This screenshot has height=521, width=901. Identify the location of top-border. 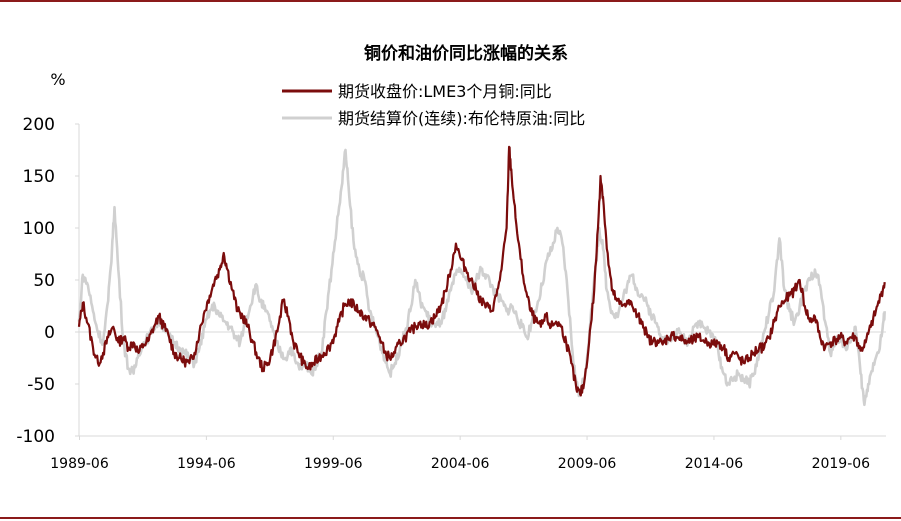
(450, 1).